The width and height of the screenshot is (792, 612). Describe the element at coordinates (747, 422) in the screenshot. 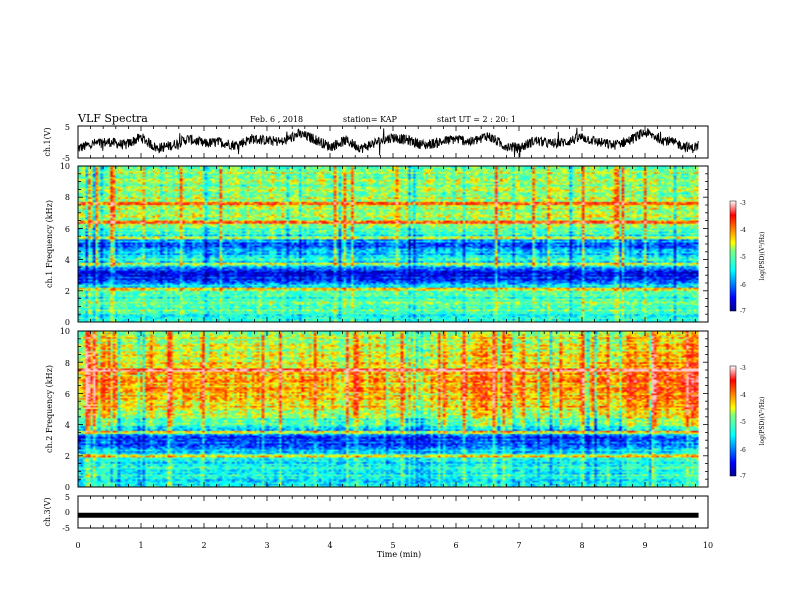

I see `ch2-colorbar: -3 -4 -5 -6 -7 log(PSD)(V²/Hz)` at that location.